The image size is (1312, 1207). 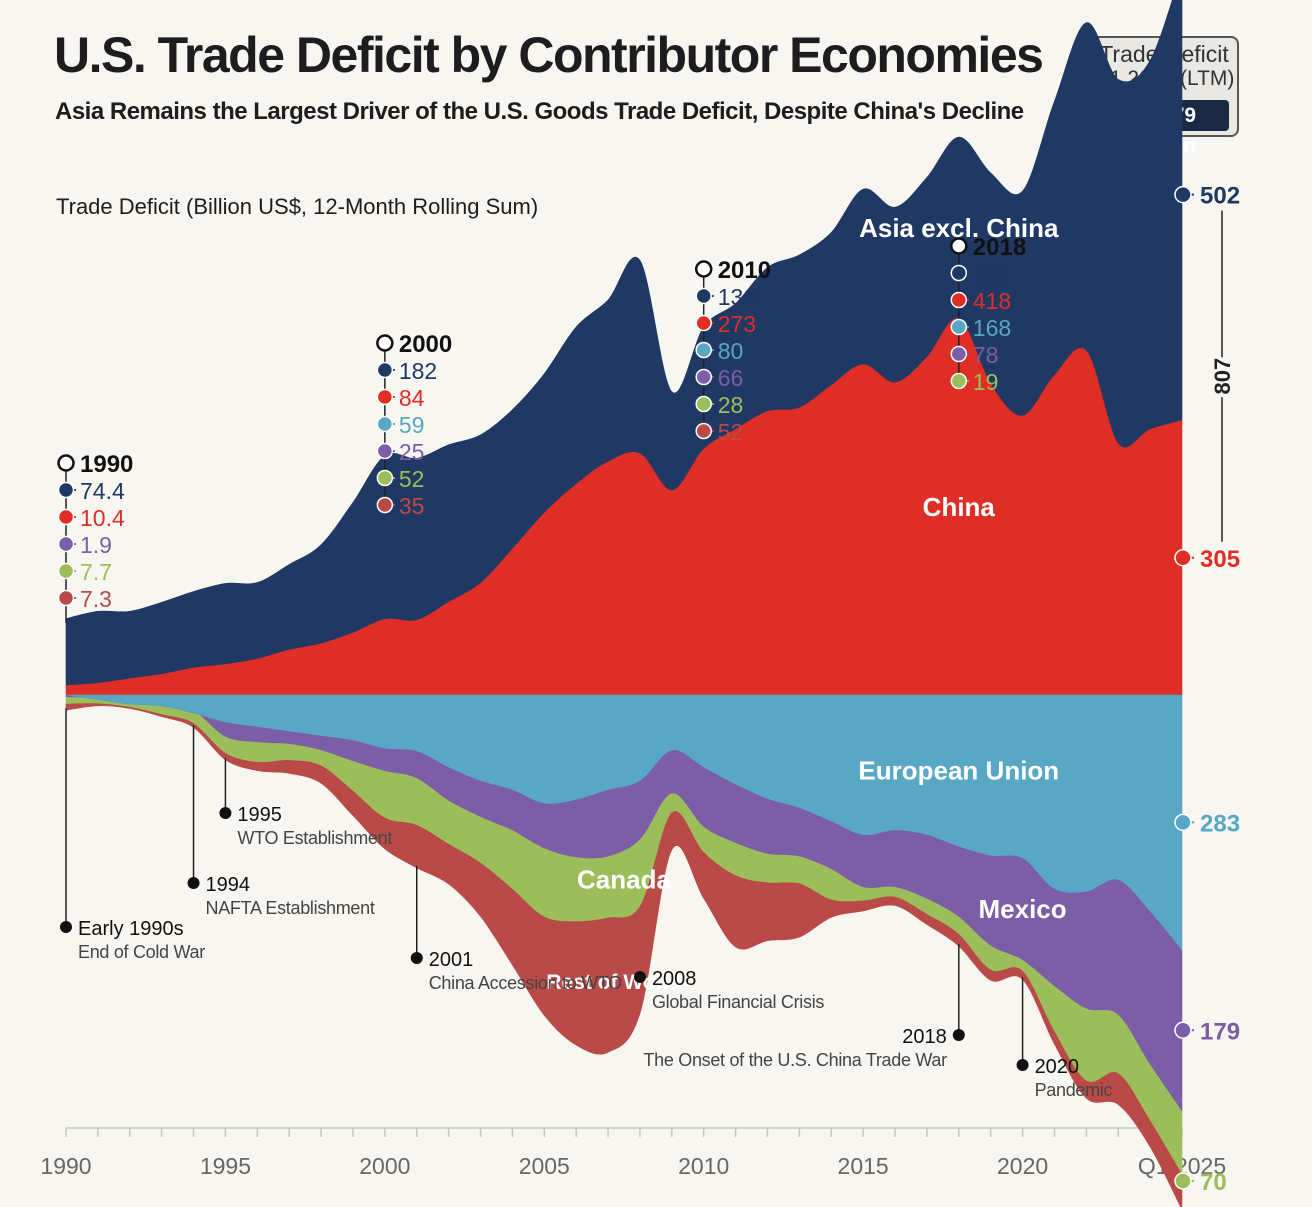 What do you see at coordinates (131, 929) in the screenshot?
I see `event-year-early-1990s: Early 1990s` at bounding box center [131, 929].